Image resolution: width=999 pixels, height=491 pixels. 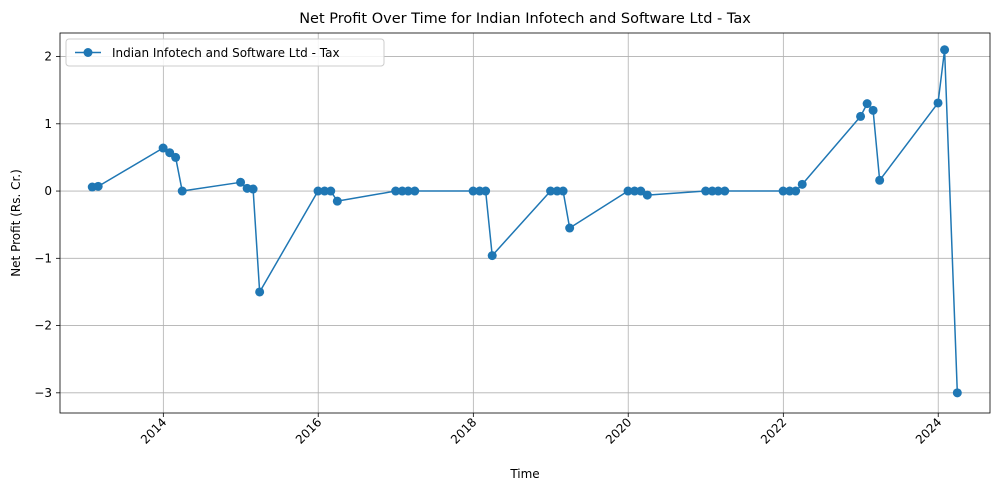 I want to click on legend: Indian Infotech and Software Ltd - Tax, so click(x=225, y=52).